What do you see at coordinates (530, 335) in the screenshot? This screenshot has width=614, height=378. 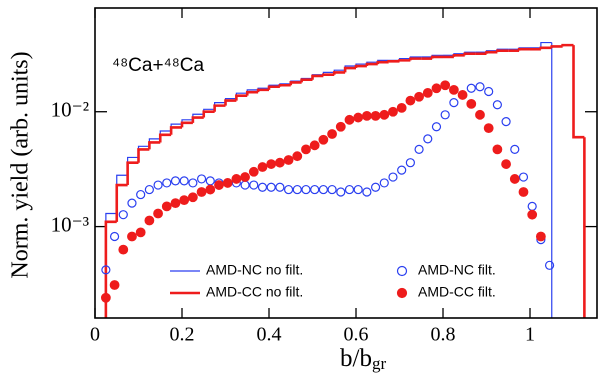 I see `x-tick-label: 1` at bounding box center [530, 335].